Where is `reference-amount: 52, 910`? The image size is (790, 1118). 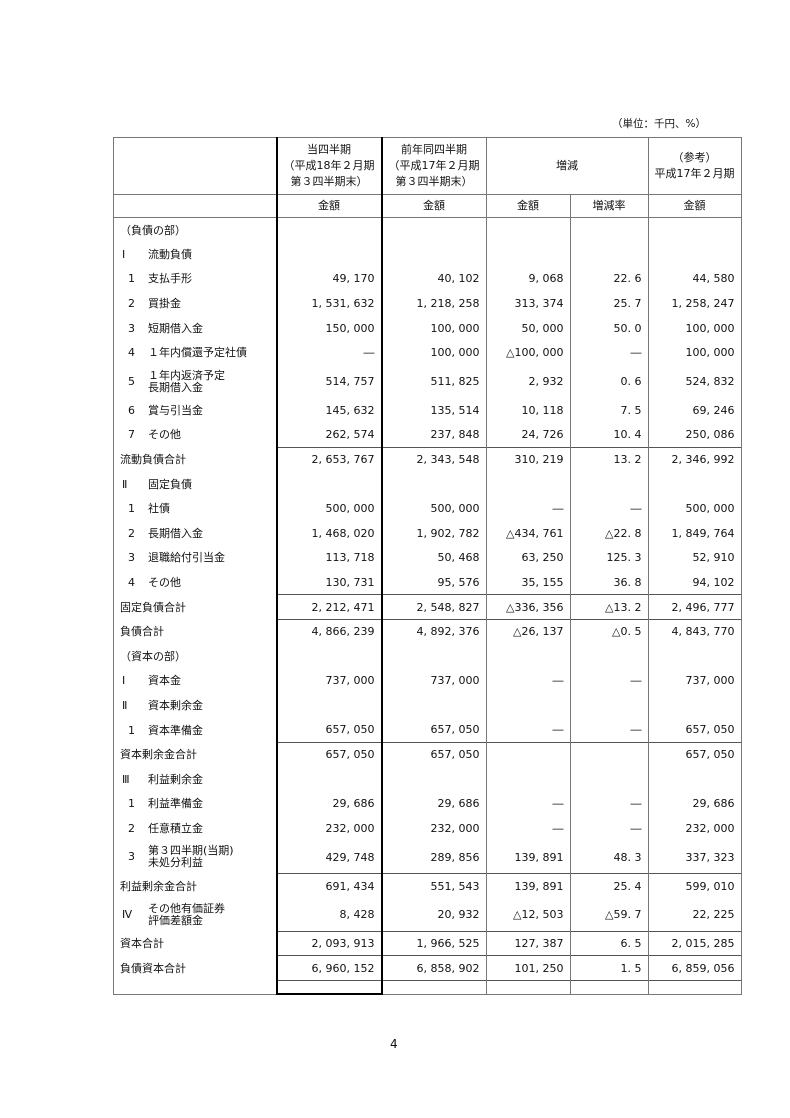 reference-amount: 52, 910 is located at coordinates (694, 558).